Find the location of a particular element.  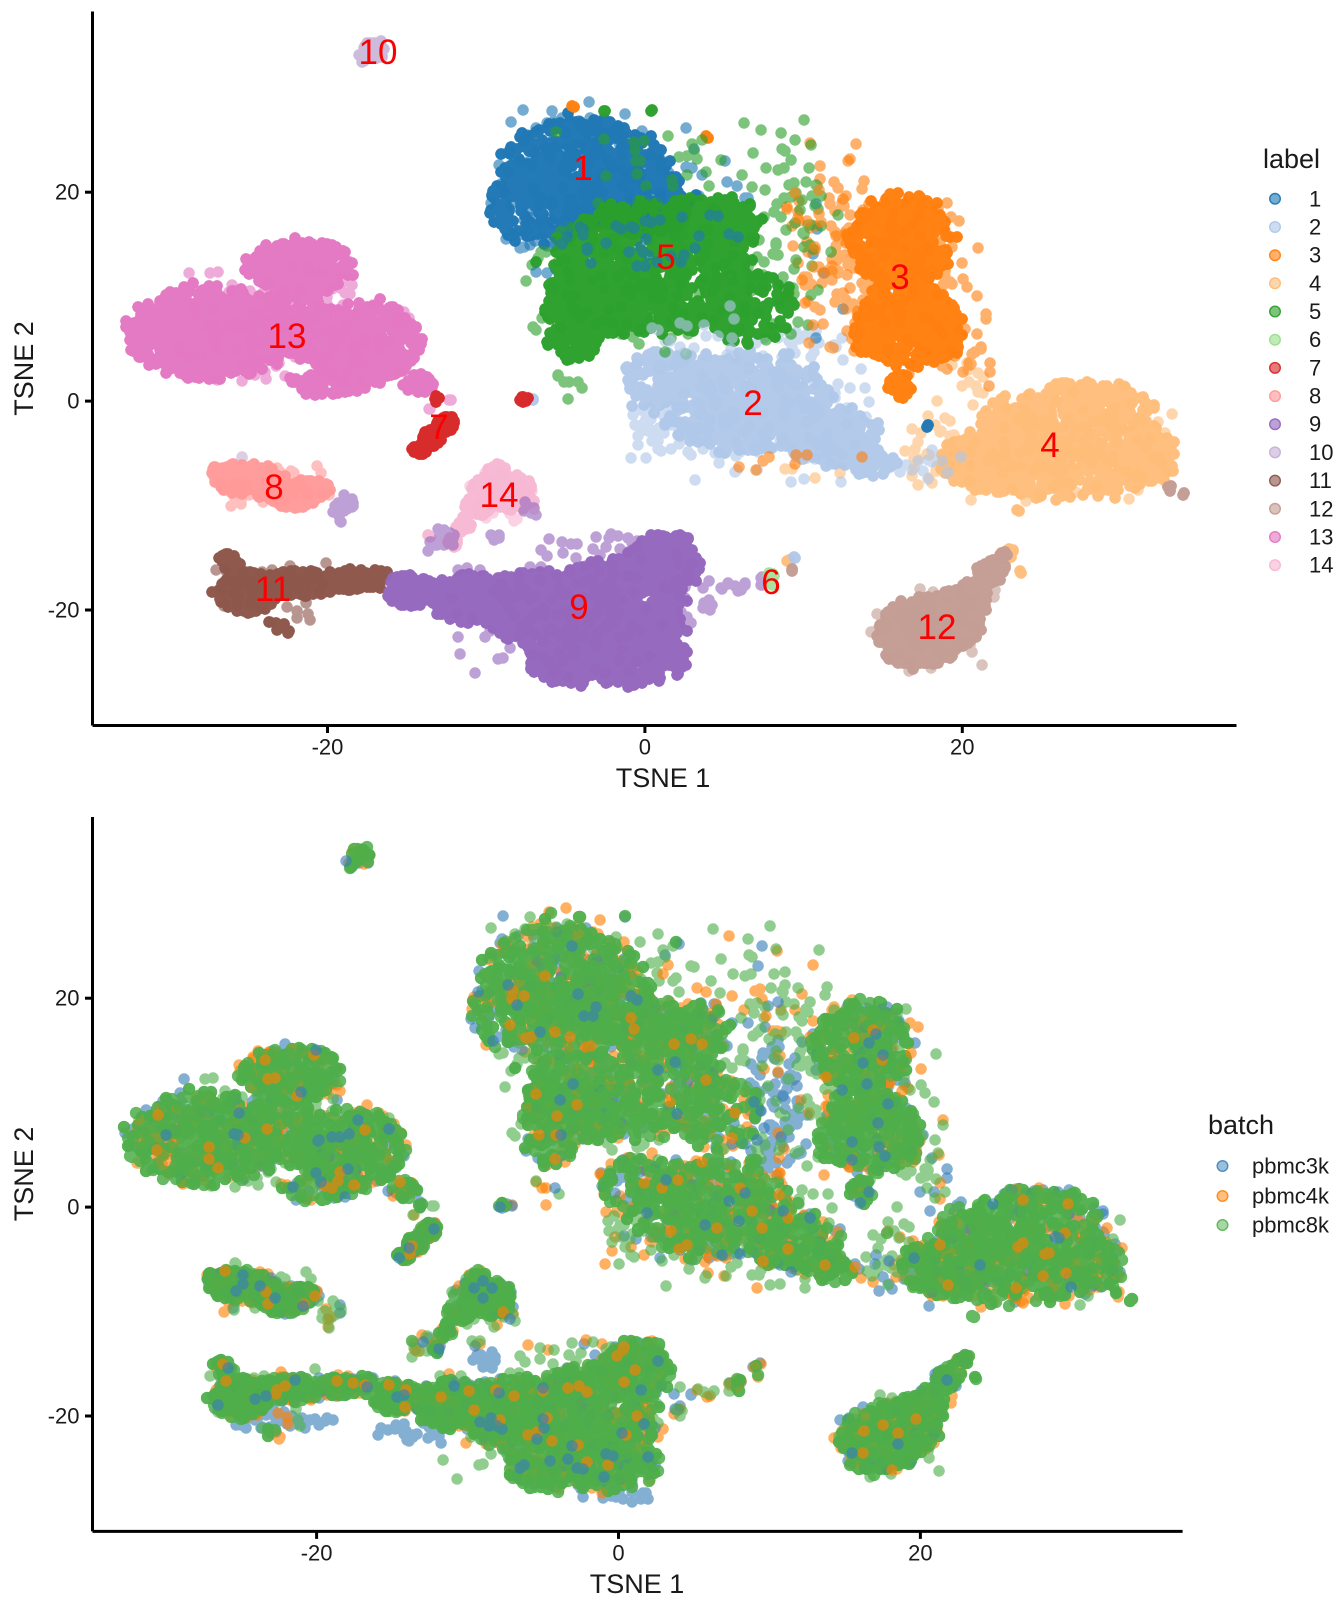

svg-text: pbmc8k is located at coordinates (1291, 1225).